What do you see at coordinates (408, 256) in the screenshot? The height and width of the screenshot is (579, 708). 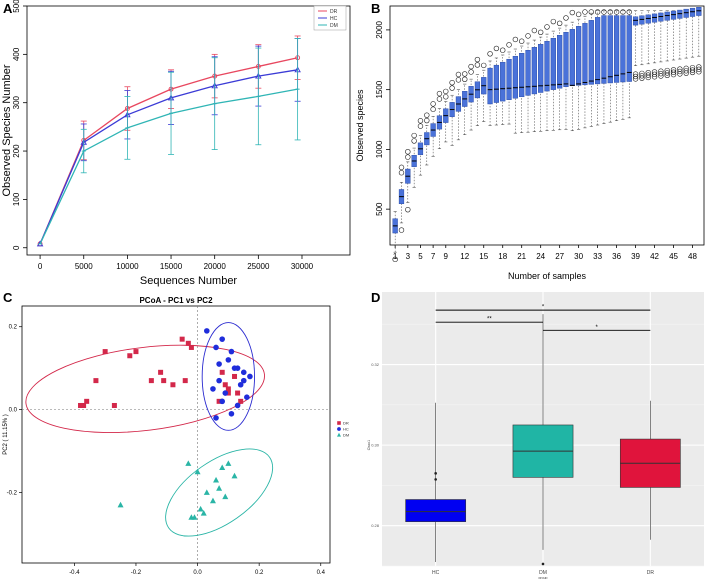 I see `x-tick-label: 3` at bounding box center [408, 256].